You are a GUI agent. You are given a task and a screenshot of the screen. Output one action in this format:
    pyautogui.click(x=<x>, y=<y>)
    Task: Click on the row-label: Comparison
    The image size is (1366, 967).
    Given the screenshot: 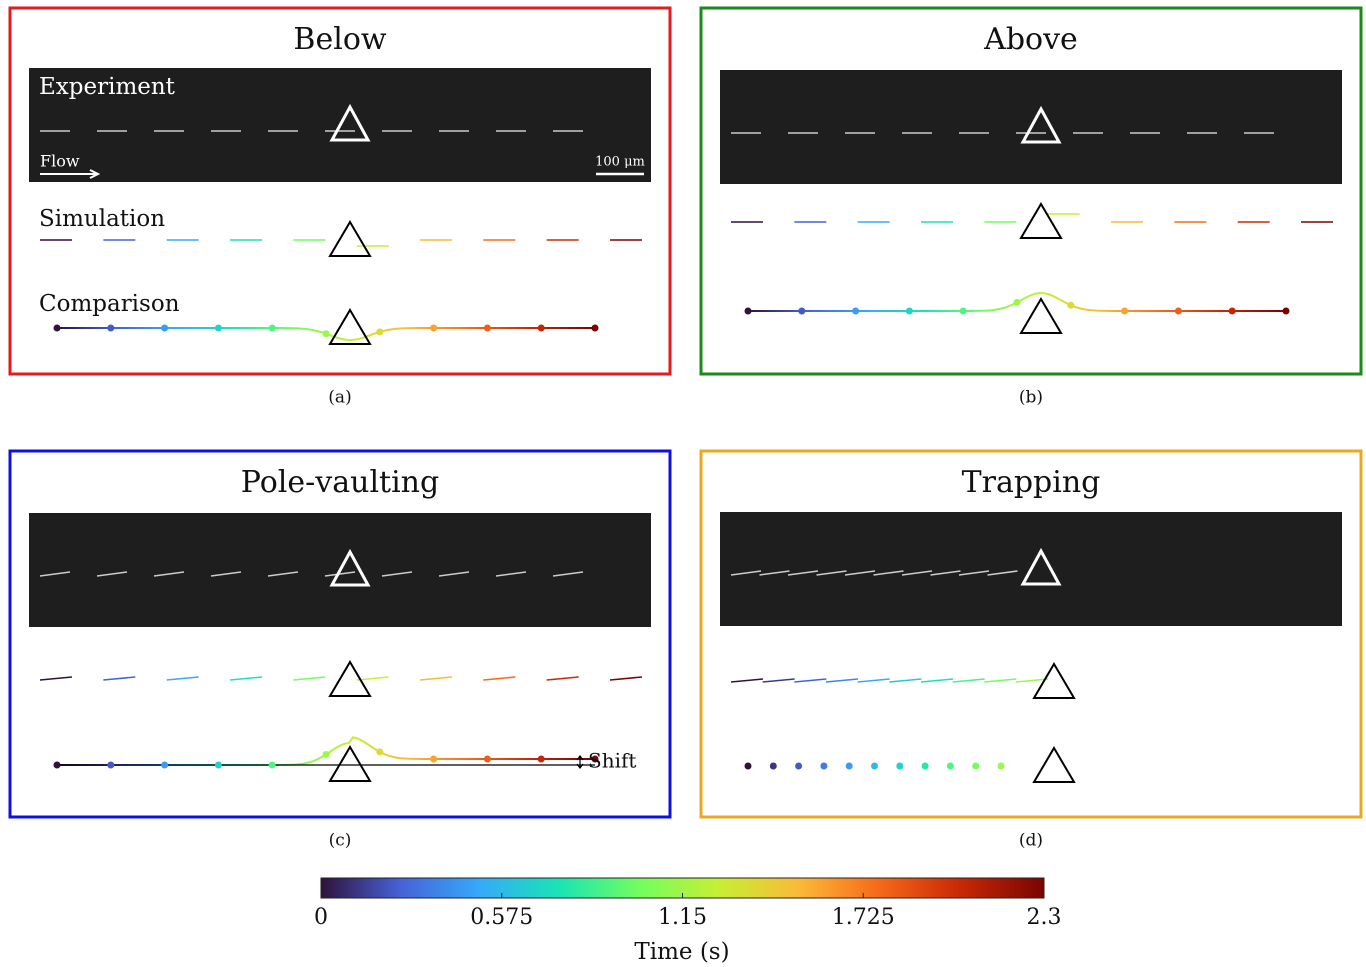 What is the action you would take?
    pyautogui.click(x=109, y=304)
    